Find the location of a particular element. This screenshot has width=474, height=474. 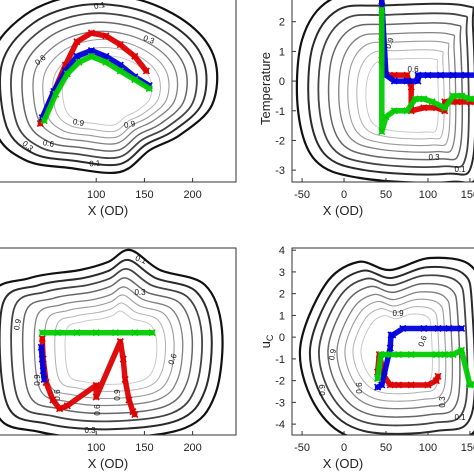

y-axis-label: Temperature is located at coordinates (265, 88).